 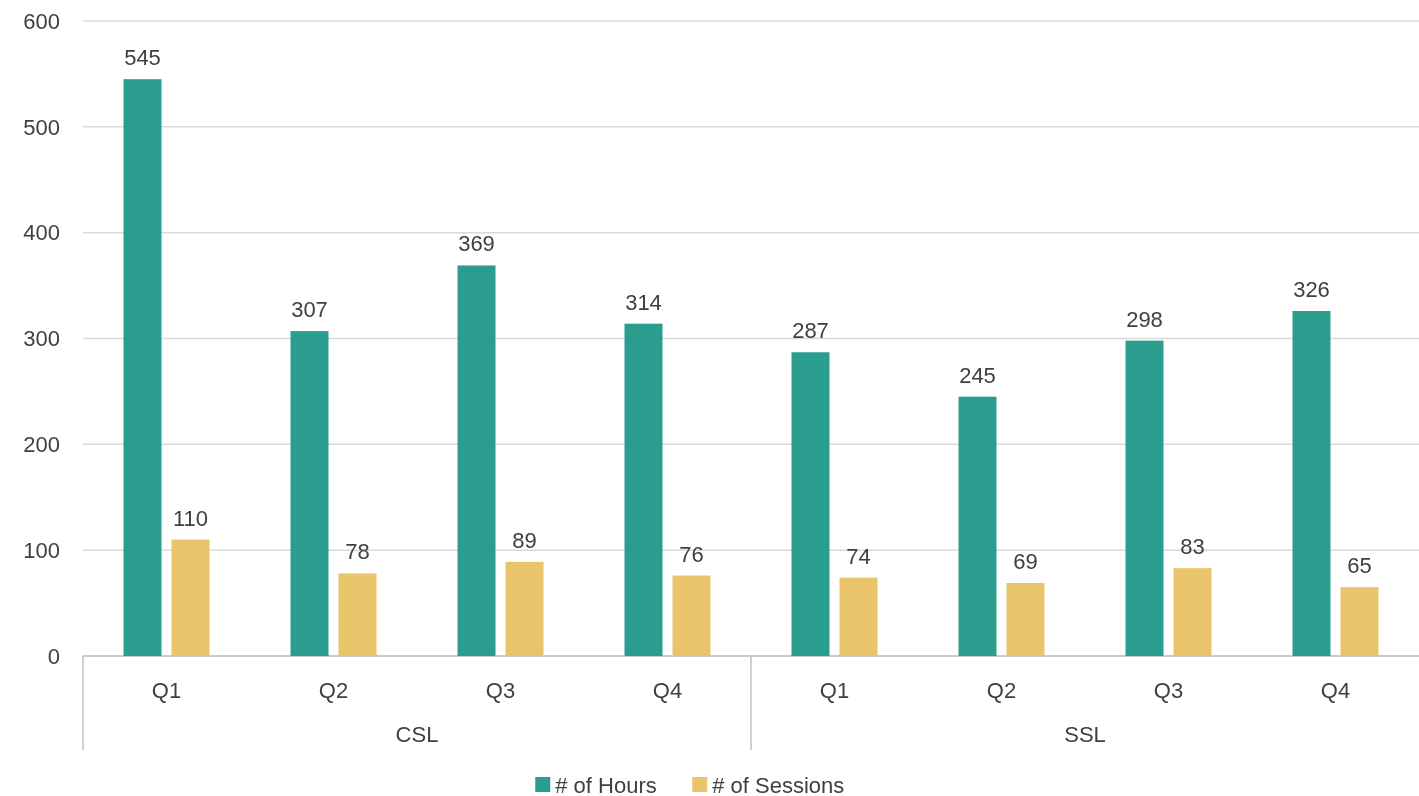 What do you see at coordinates (606, 784) in the screenshot?
I see `legend-label: # of Hours` at bounding box center [606, 784].